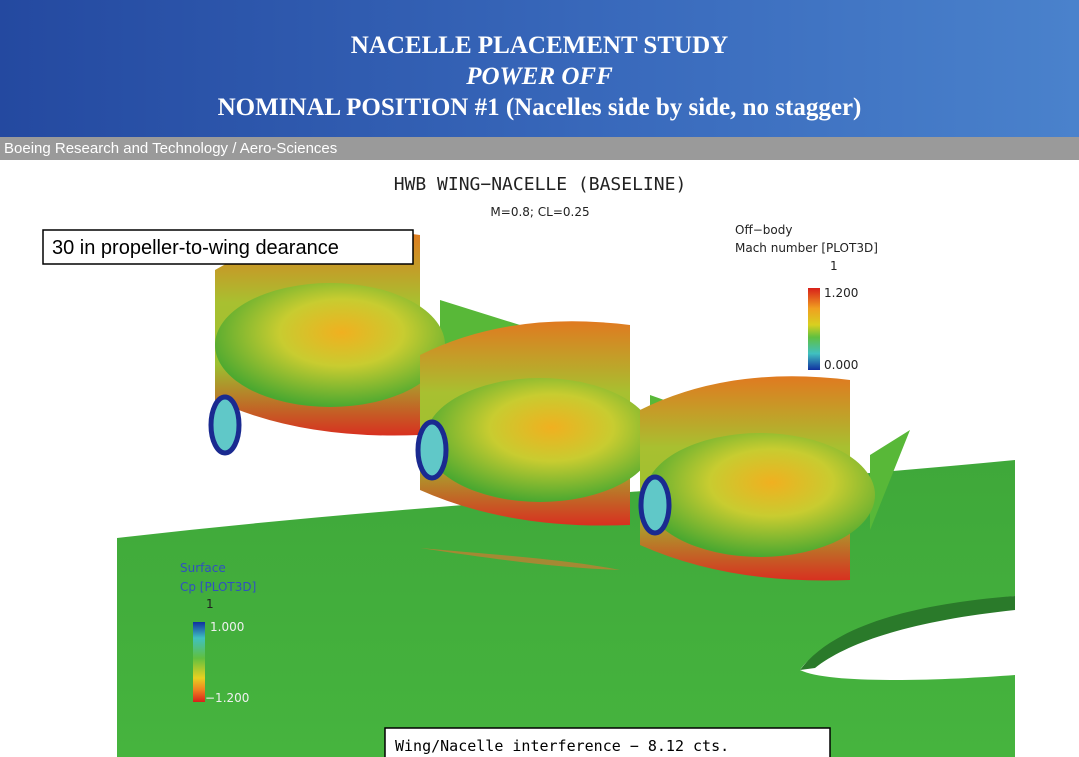  I want to click on legend-variable: Cp [PLOT3D], so click(218, 587).